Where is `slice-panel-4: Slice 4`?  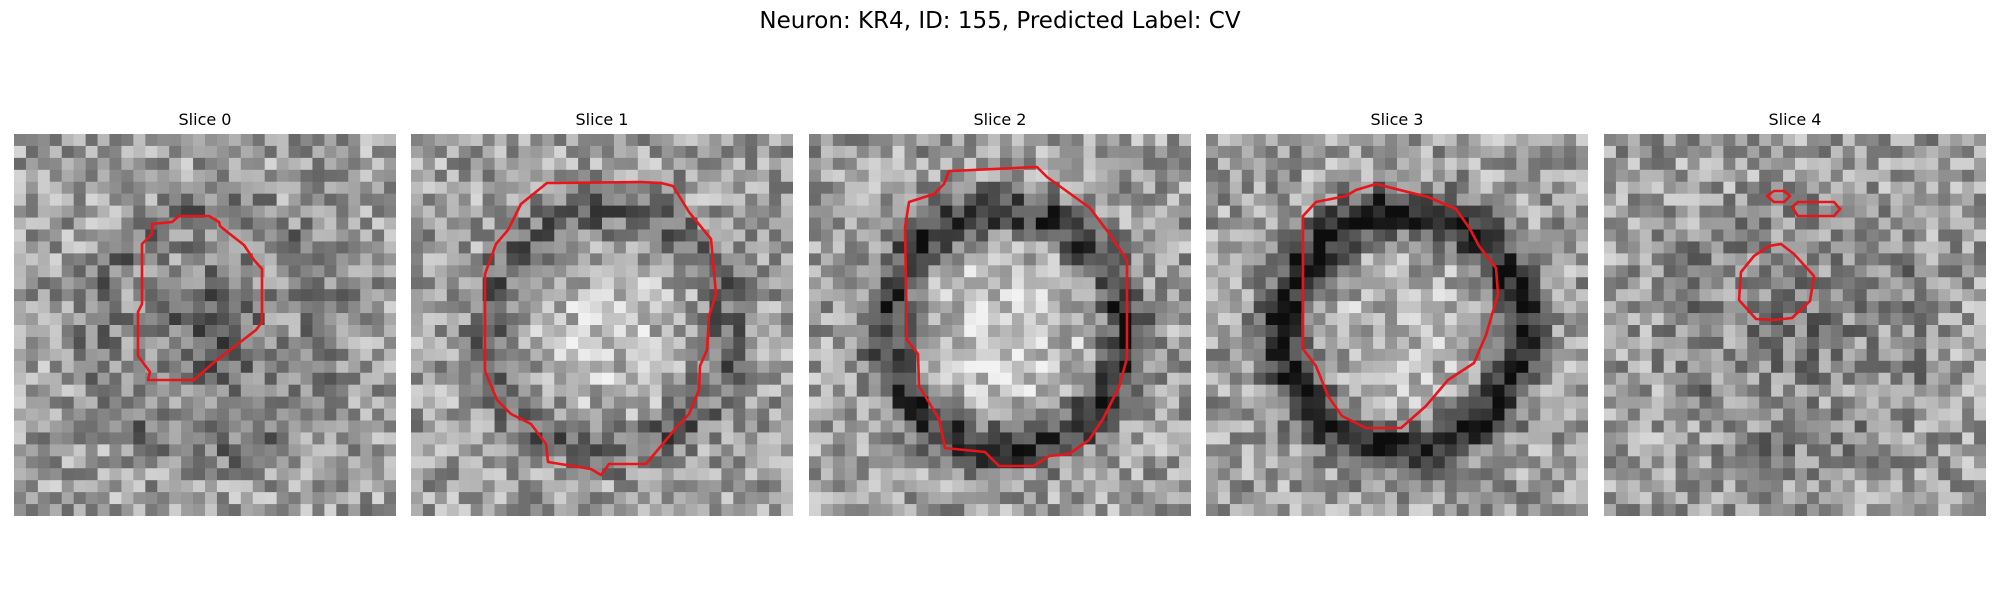
slice-panel-4: Slice 4 is located at coordinates (1795, 313).